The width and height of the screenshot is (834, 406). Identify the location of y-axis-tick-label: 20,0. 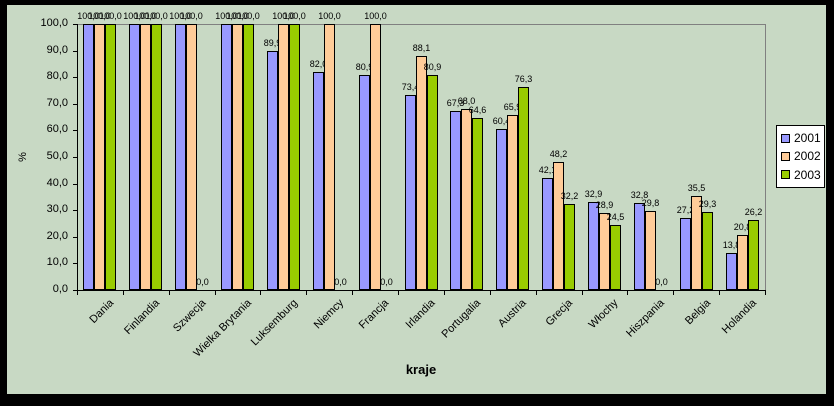
(57, 236).